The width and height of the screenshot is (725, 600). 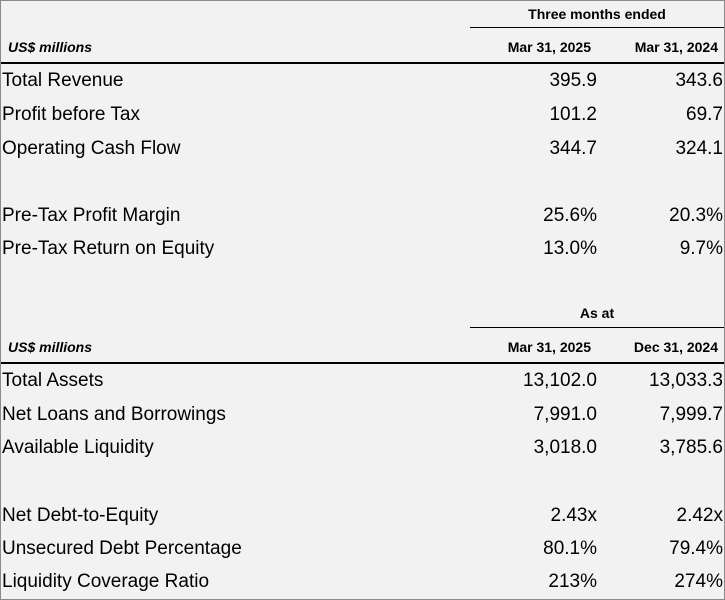 I want to click on row-label: Unsecured Debt Percentage, so click(x=122, y=548).